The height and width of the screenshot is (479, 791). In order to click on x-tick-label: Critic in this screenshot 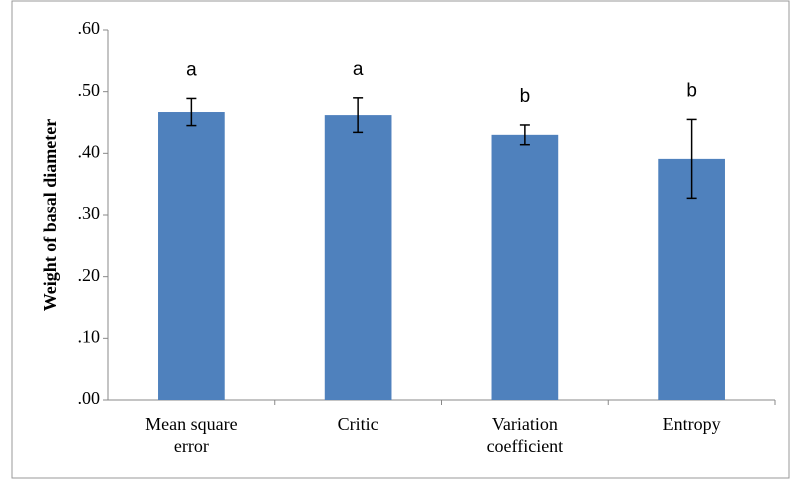, I will do `click(358, 424)`.